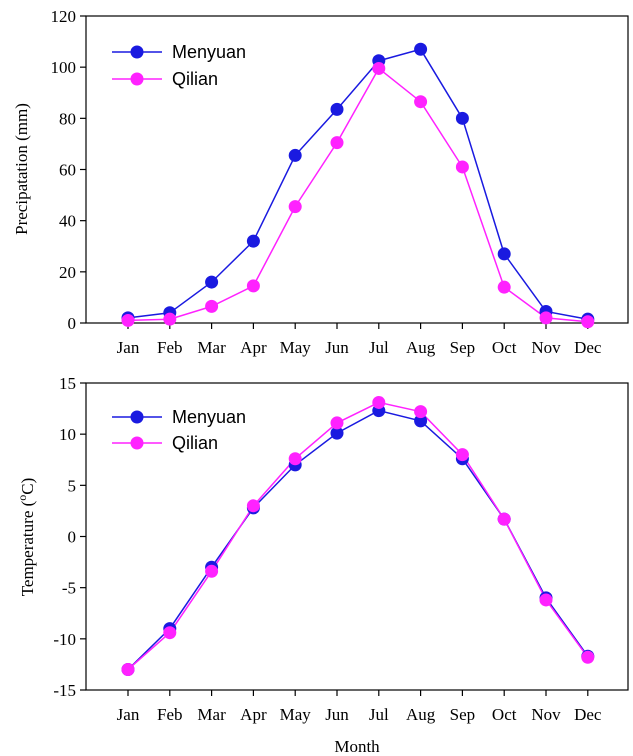  I want to click on y-axis-title: Temperature (oC), so click(26, 537).